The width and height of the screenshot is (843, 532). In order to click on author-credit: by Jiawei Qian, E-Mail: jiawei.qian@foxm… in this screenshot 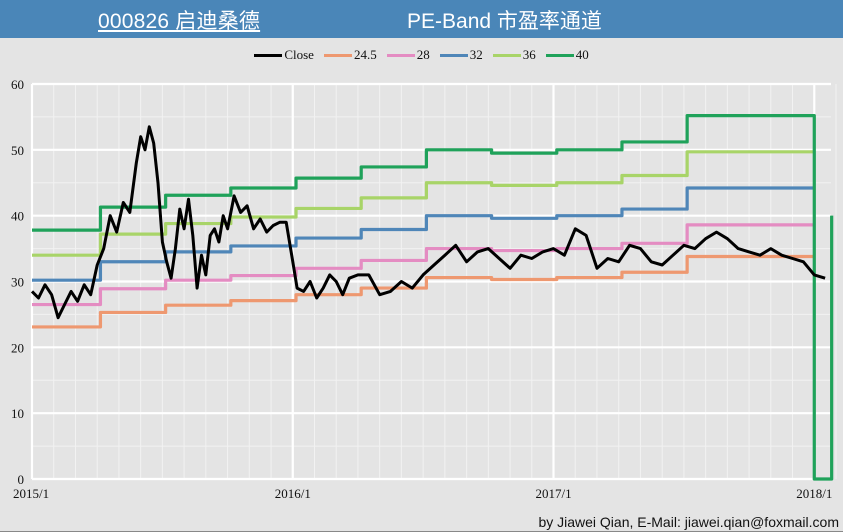, I will do `click(688, 522)`.